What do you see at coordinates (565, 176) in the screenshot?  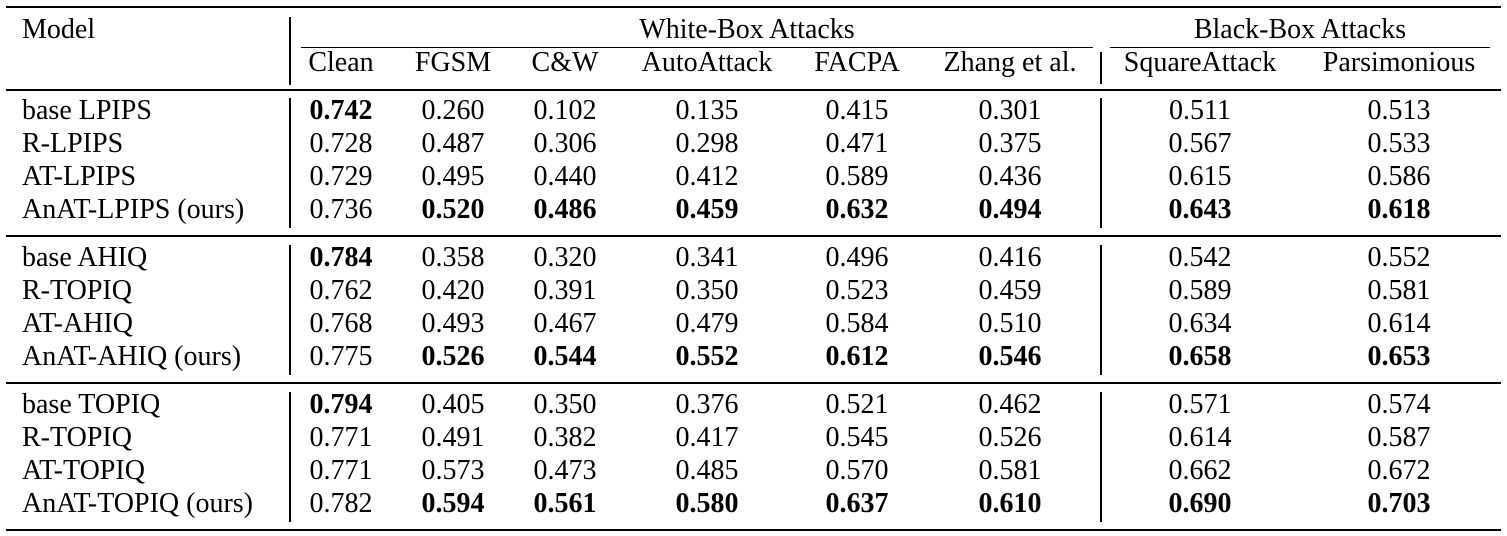 I see `score-cell: 0.440` at bounding box center [565, 176].